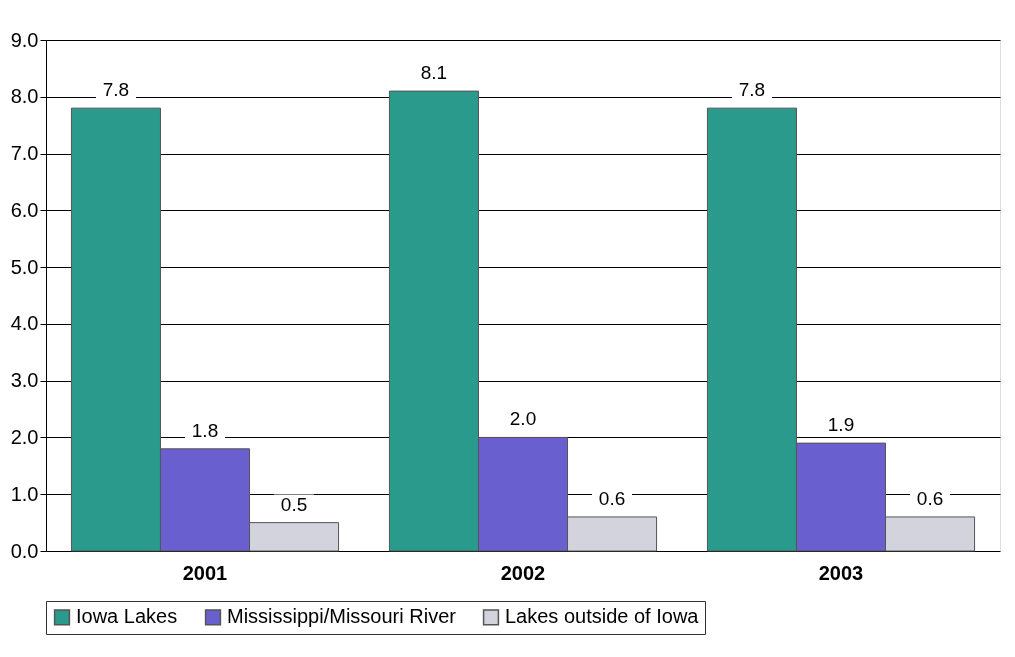  Describe the element at coordinates (205, 572) in the screenshot. I see `x-tick-label: 2001` at that location.